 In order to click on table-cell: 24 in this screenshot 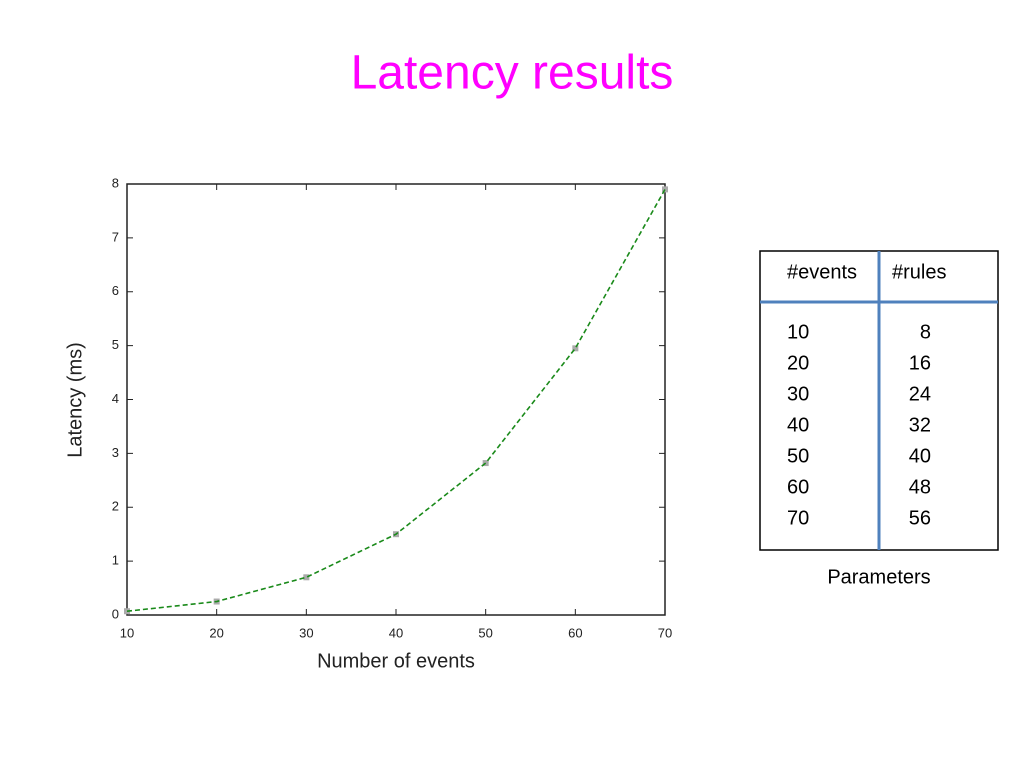, I will do `click(920, 394)`.